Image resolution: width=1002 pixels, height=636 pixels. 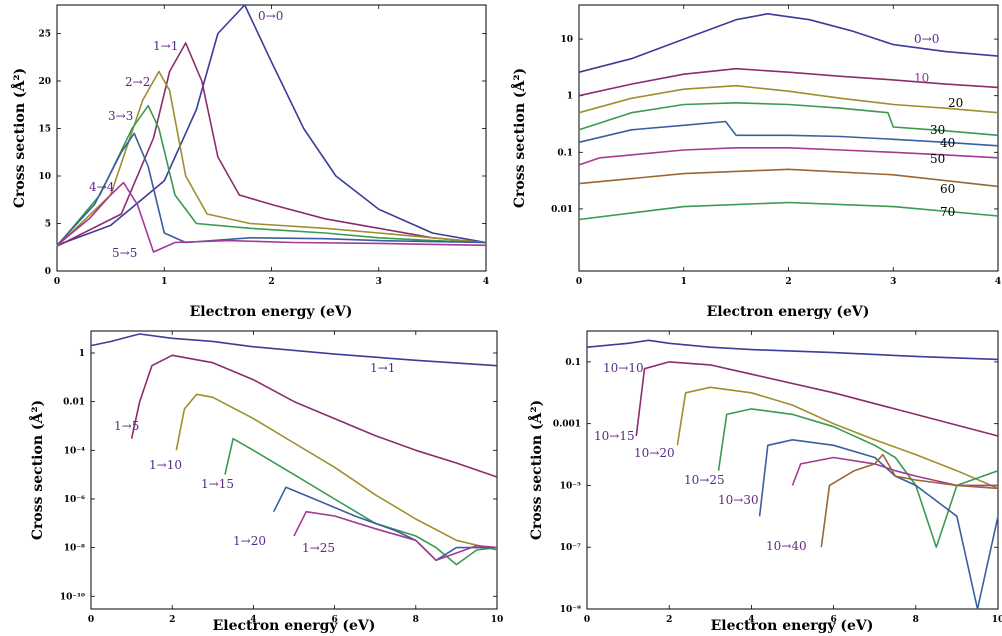 I want to click on curve-label: 10→10, so click(x=623, y=368).